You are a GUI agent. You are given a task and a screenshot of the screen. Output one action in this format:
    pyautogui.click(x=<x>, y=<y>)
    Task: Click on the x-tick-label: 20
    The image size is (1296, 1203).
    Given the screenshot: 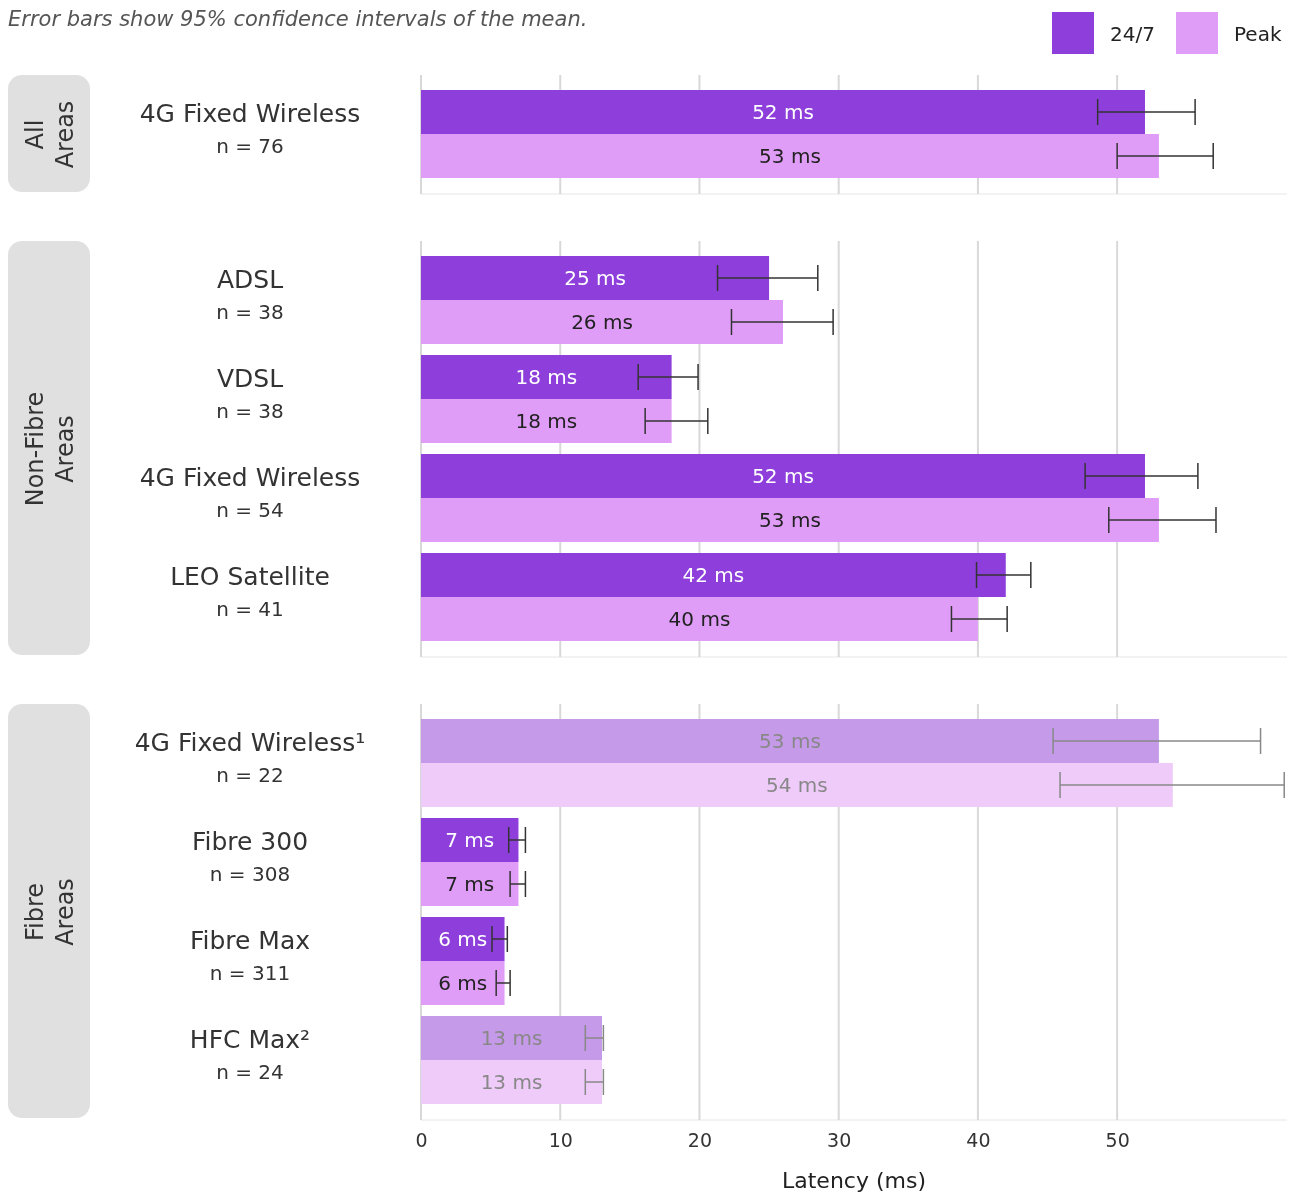 What is the action you would take?
    pyautogui.click(x=700, y=1140)
    